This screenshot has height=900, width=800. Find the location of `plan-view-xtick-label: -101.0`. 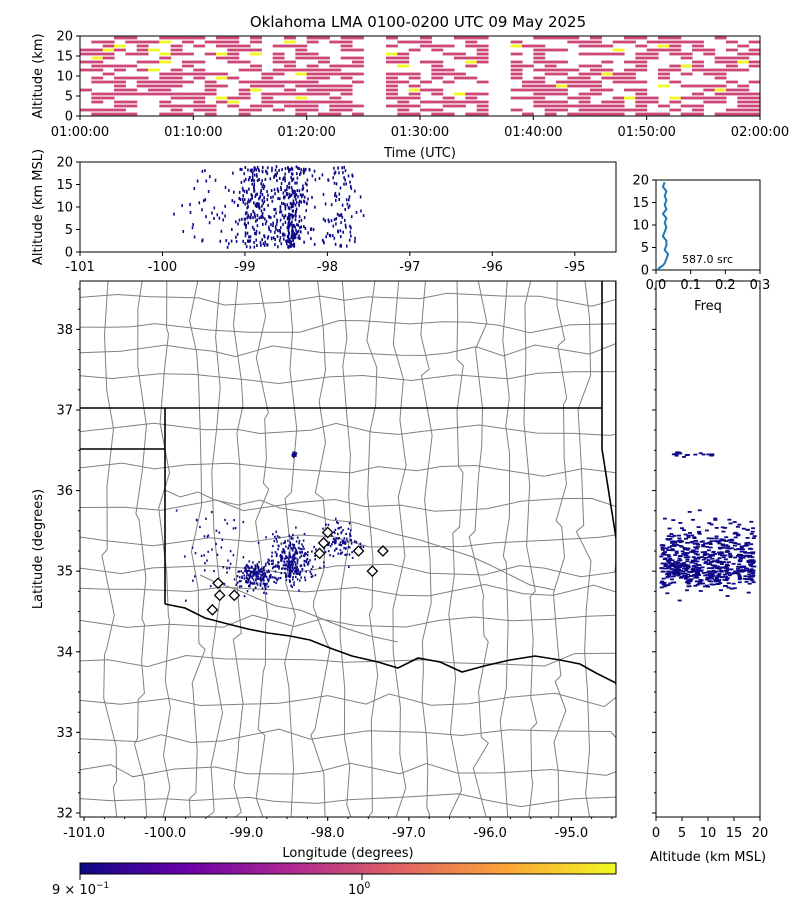

plan-view-xtick-label: -101.0 is located at coordinates (84, 833).